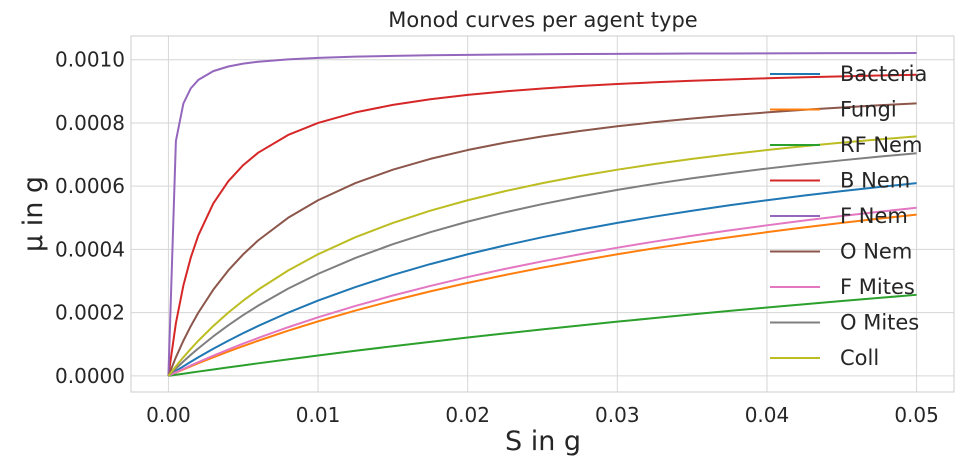  I want to click on y-tick-label: 0.0004, so click(90, 249).